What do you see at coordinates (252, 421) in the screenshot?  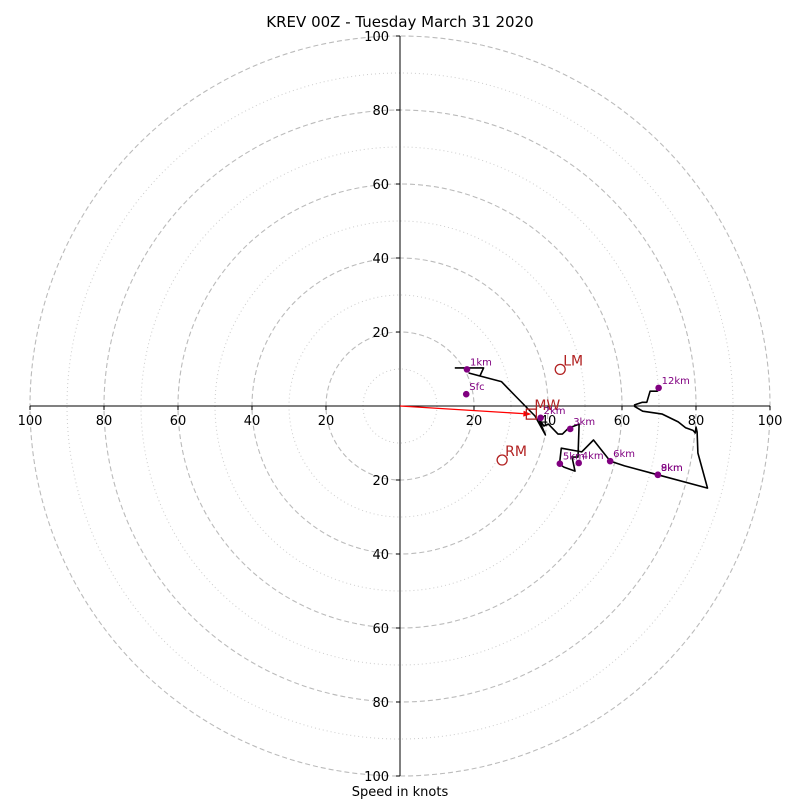 I see `x-tick-label: 40` at bounding box center [252, 421].